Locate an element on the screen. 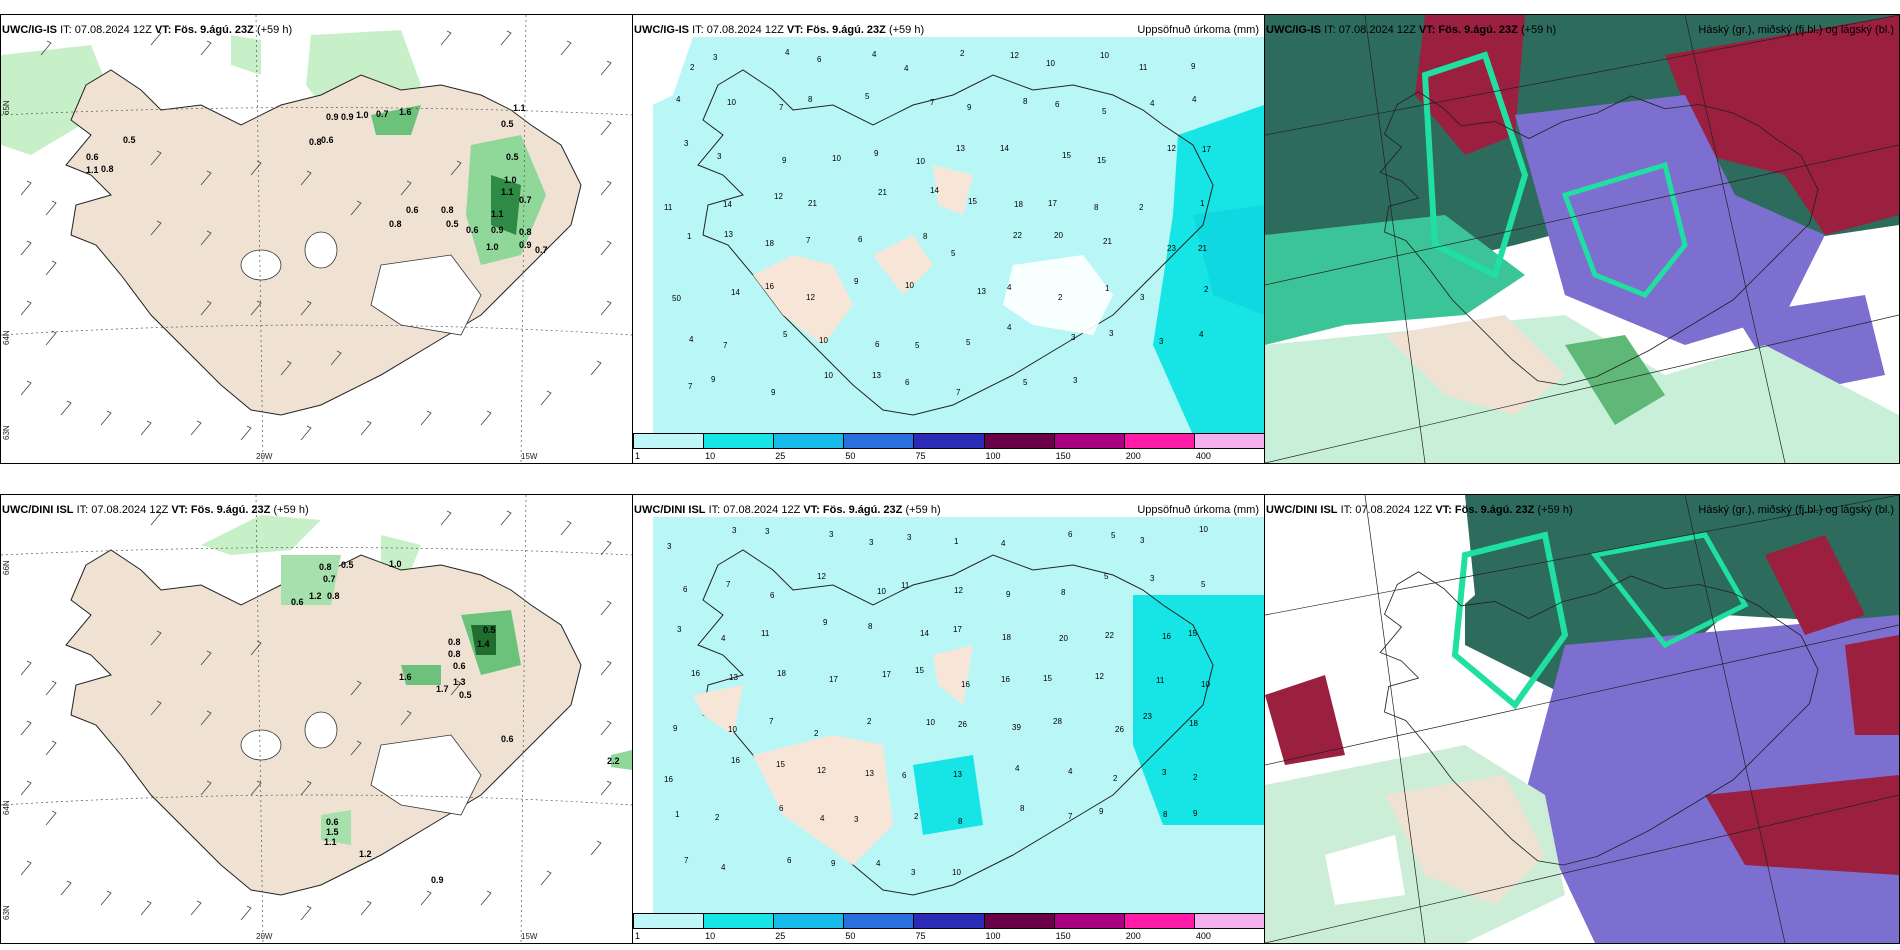  model-name: UWC/IG-IS is located at coordinates (1293, 30).